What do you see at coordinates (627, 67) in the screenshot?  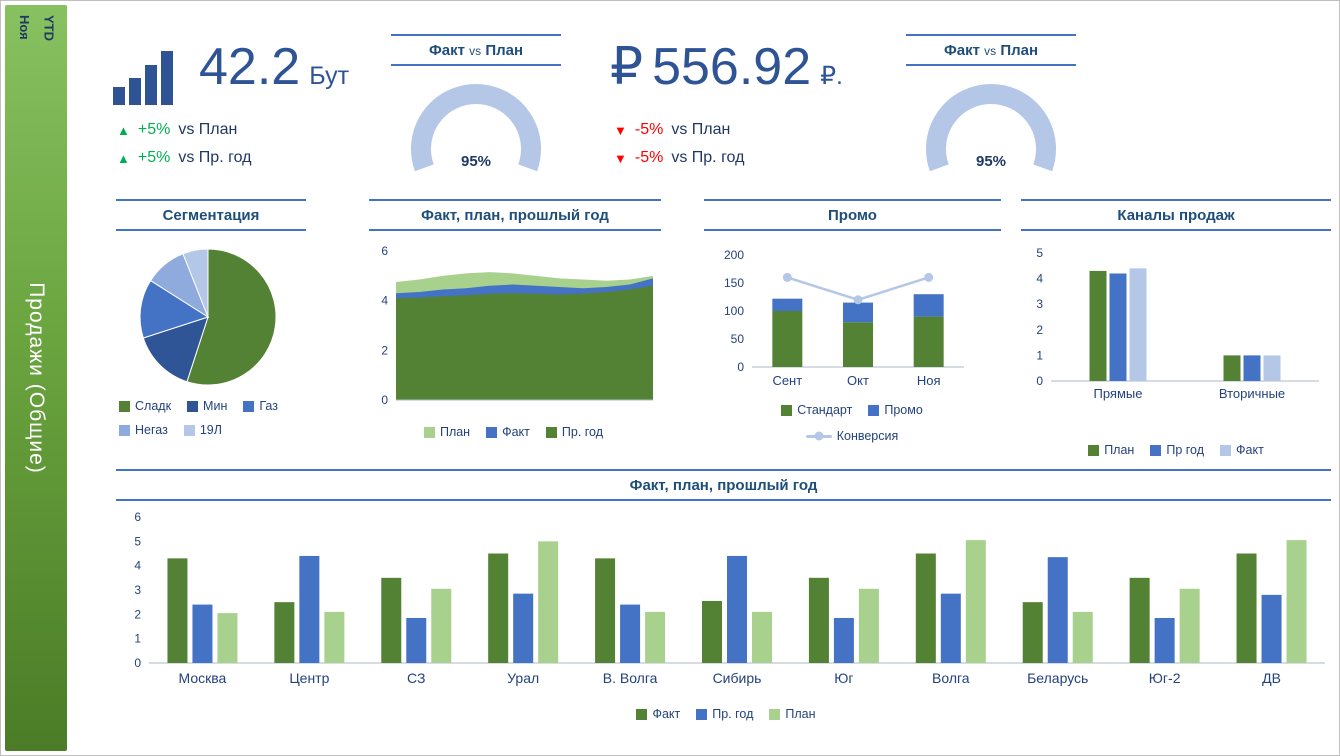 I see `ruble-icon: ₽` at bounding box center [627, 67].